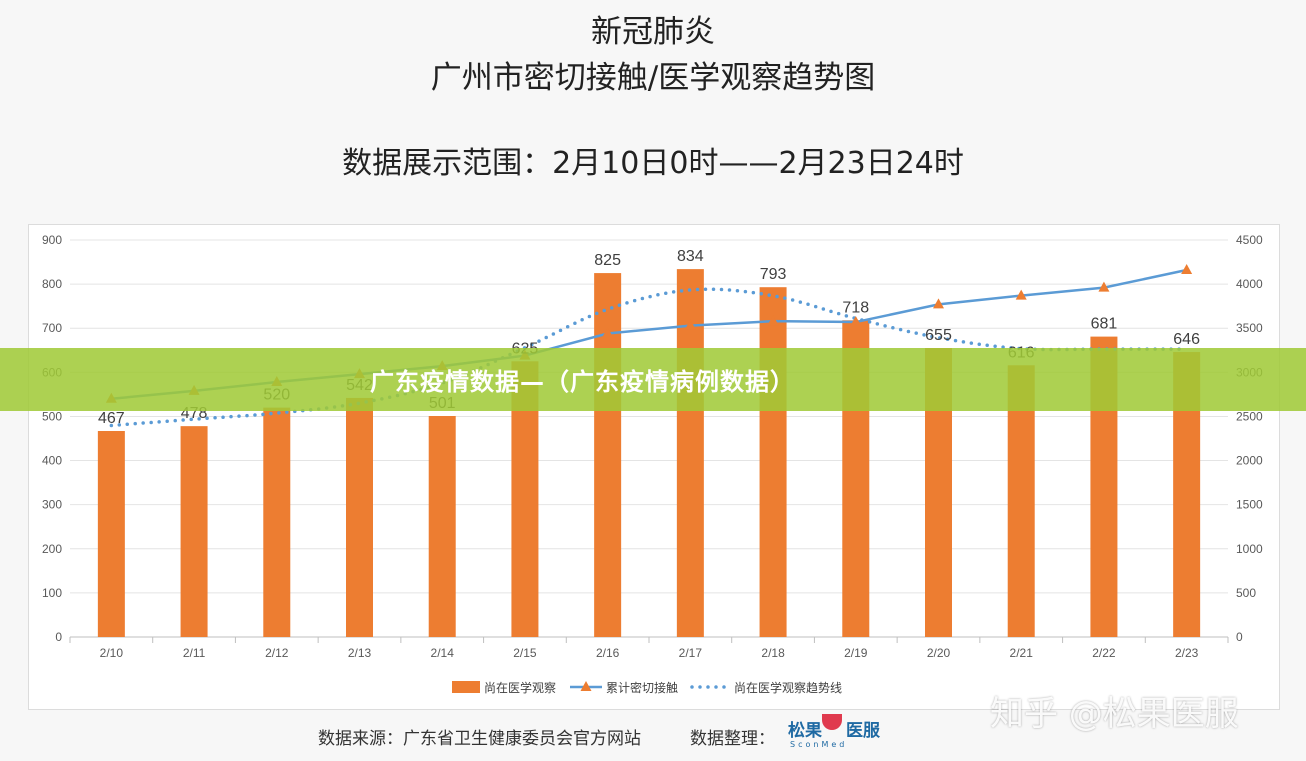 Image resolution: width=1306 pixels, height=761 pixels. I want to click on y-left-tick-label: 200, so click(52, 549).